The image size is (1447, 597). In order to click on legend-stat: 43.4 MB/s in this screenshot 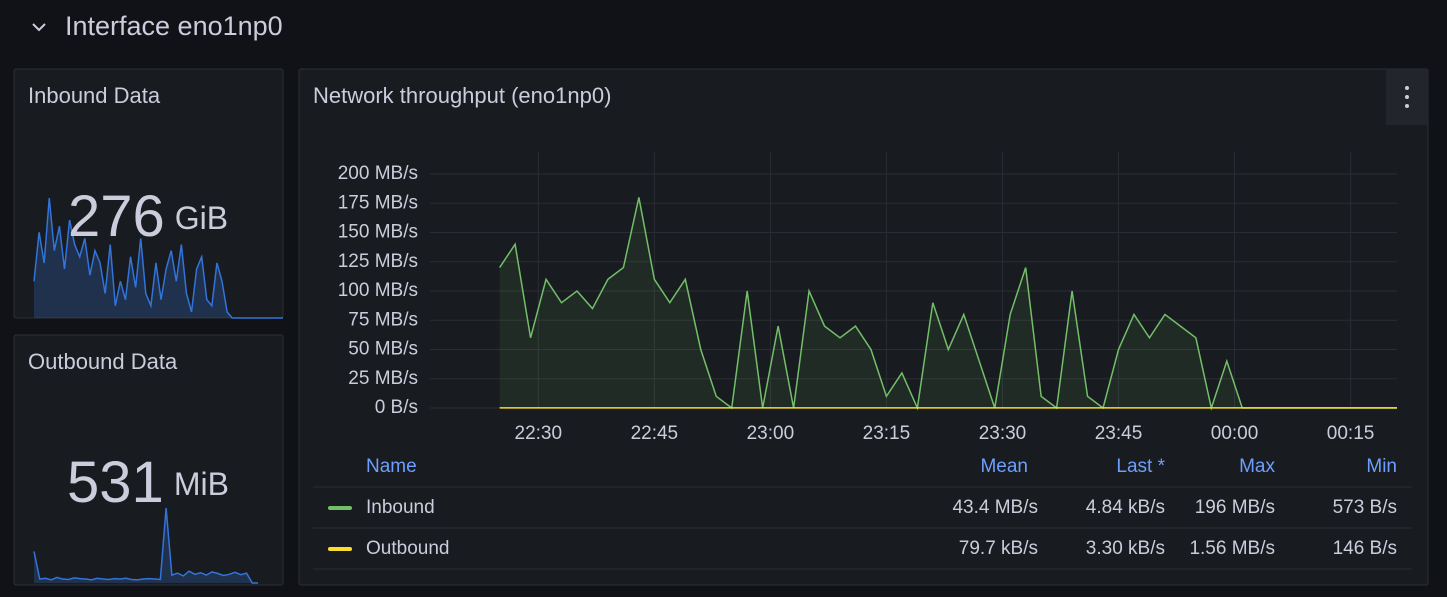, I will do `click(995, 507)`.